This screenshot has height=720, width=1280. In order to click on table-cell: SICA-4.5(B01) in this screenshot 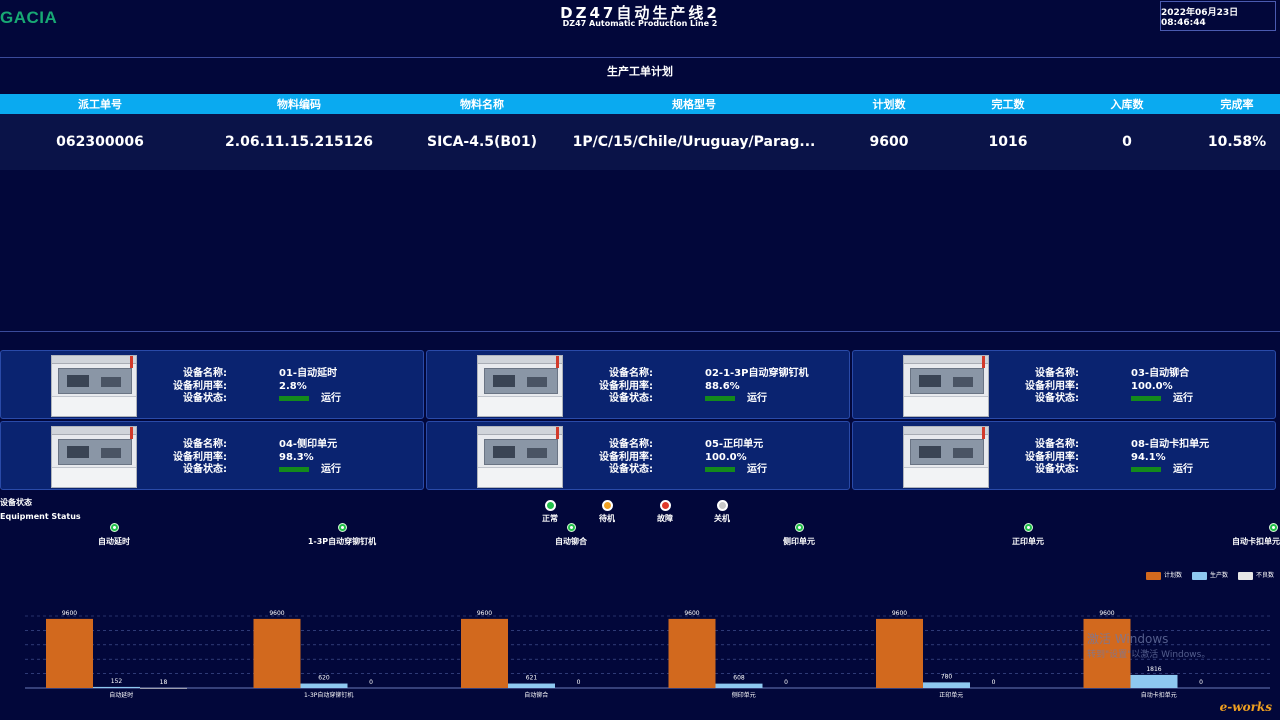, I will do `click(482, 142)`.